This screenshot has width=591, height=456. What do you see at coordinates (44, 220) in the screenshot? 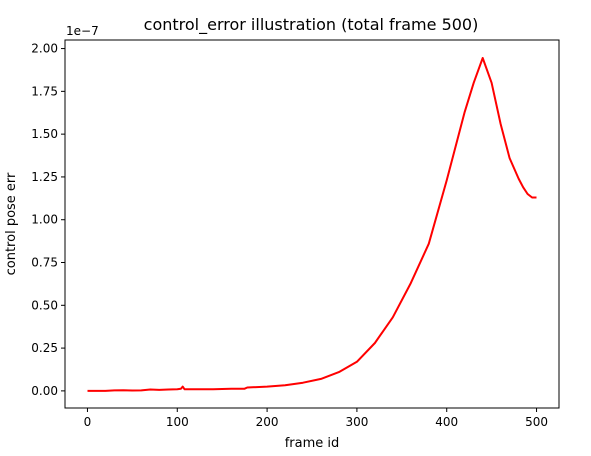
I see `y-tick-label: 1.00` at bounding box center [44, 220].